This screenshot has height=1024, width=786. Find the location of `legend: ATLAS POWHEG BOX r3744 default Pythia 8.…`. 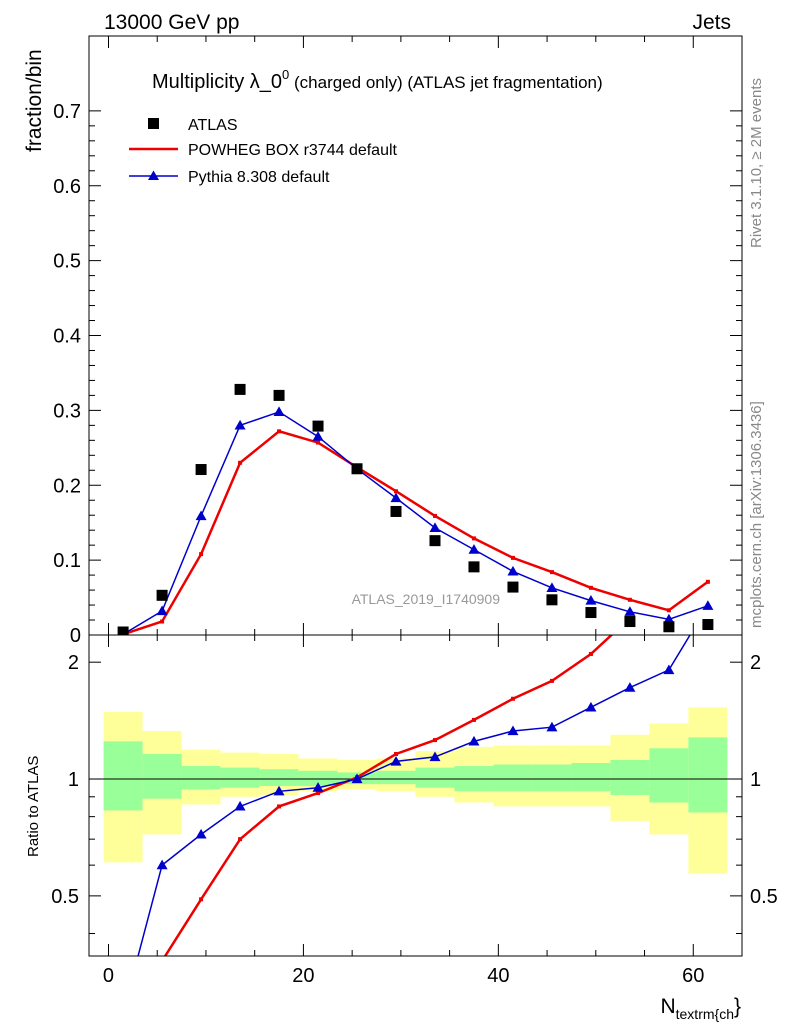

legend: ATLAS POWHEG BOX r3744 default Pythia 8.… is located at coordinates (263, 151).